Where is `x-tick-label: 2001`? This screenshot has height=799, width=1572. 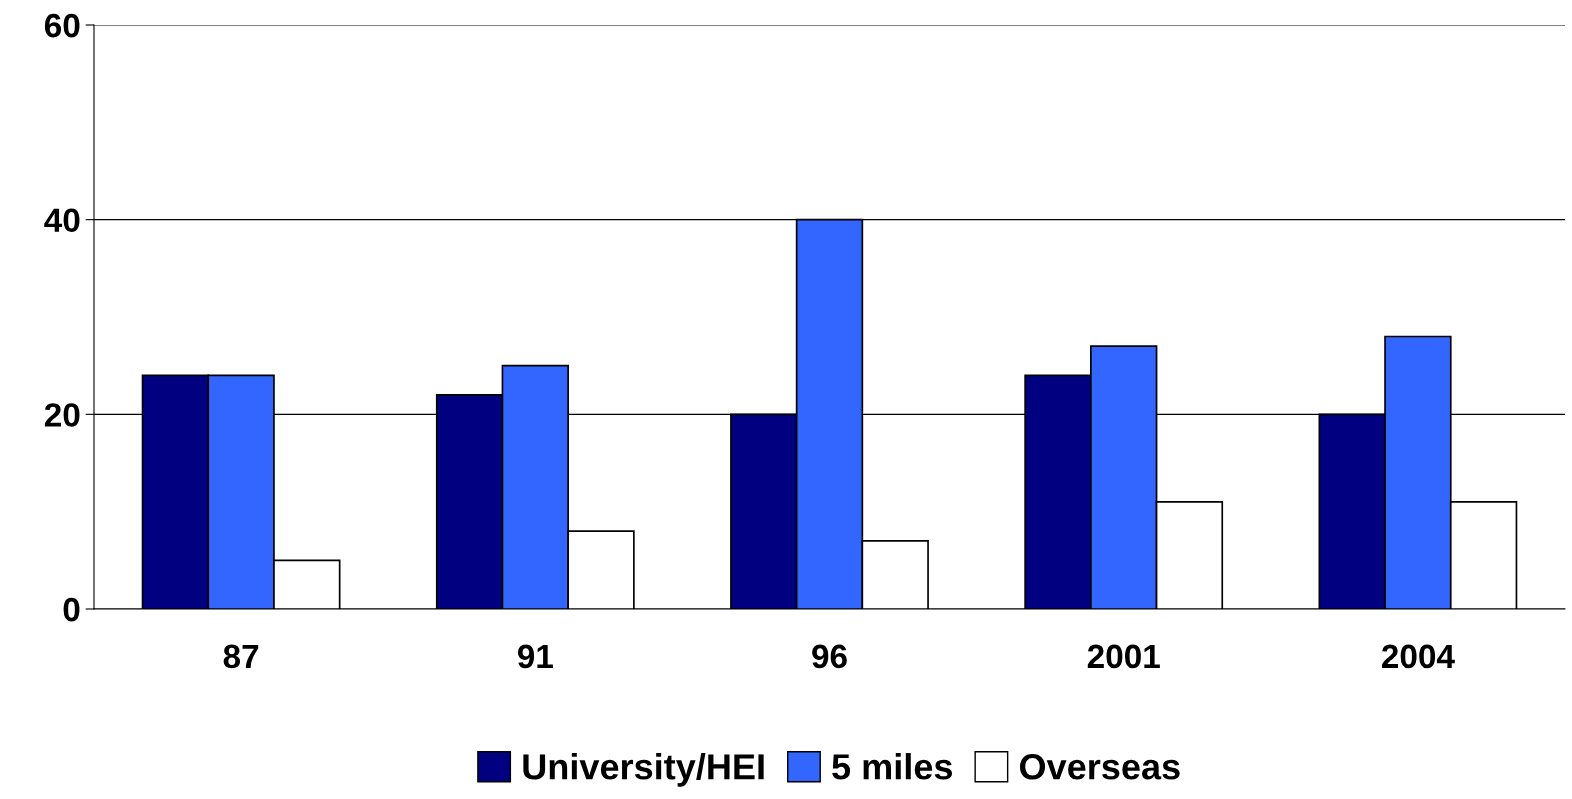 x-tick-label: 2001 is located at coordinates (1123, 656).